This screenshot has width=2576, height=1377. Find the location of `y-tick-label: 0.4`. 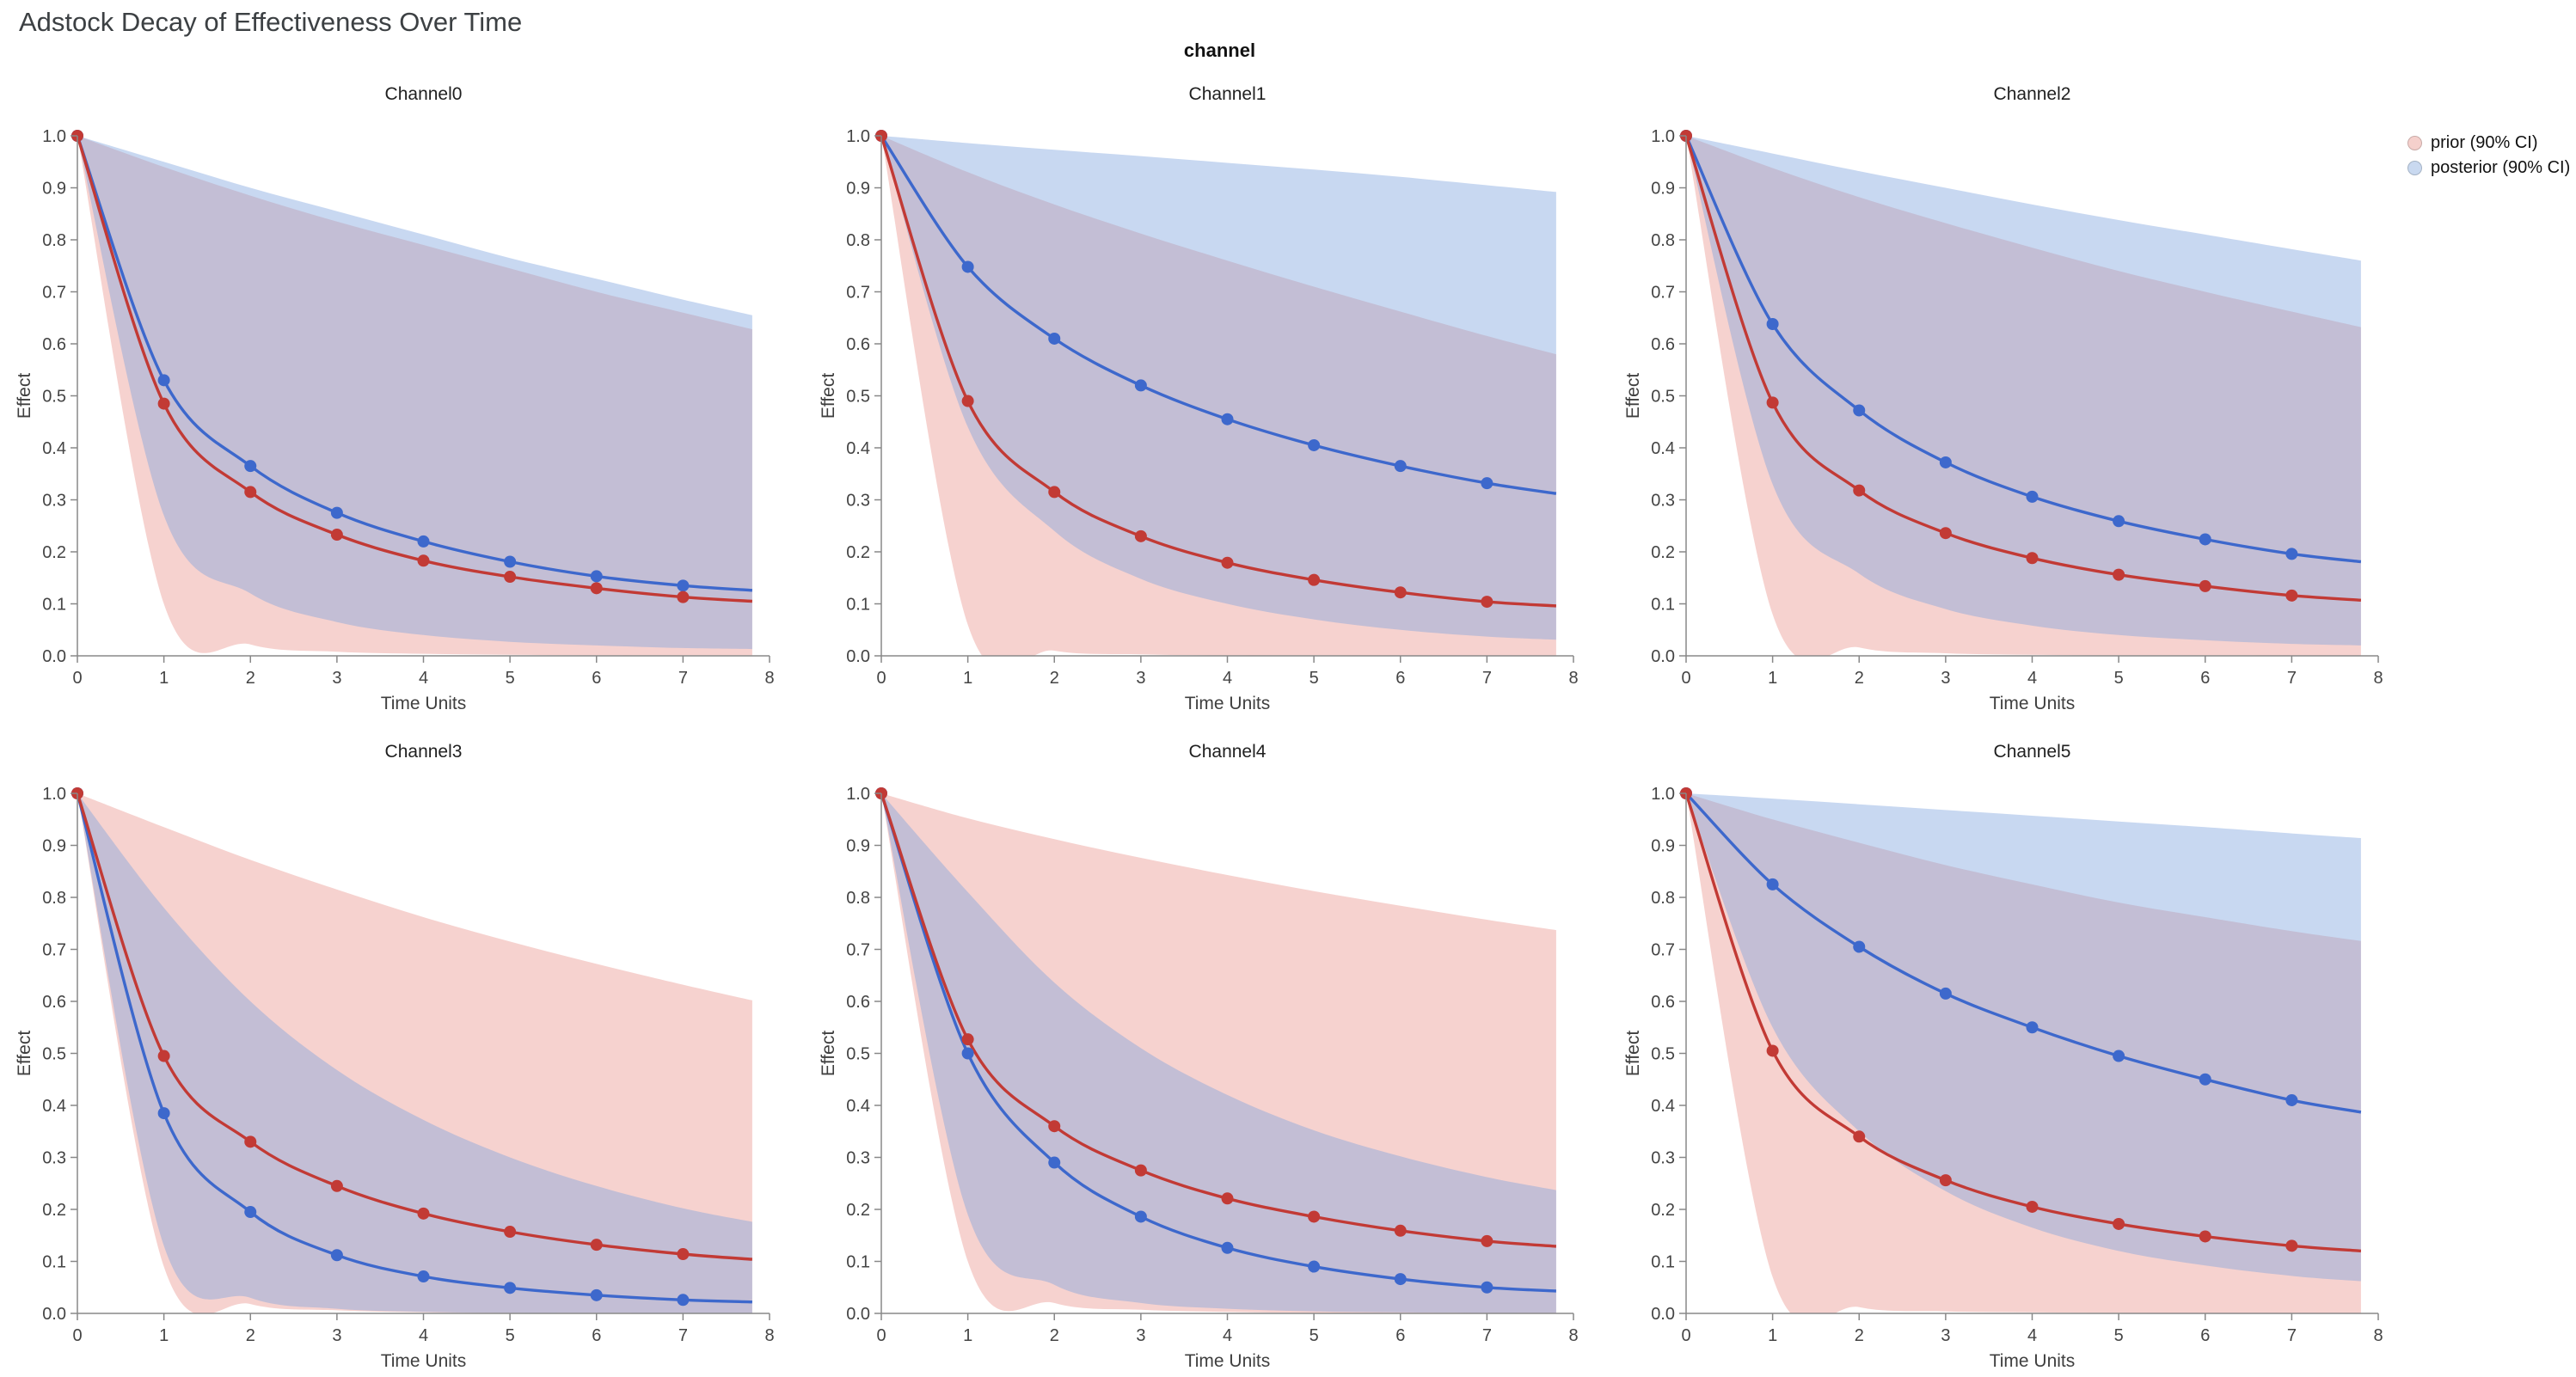

y-tick-label: 0.4 is located at coordinates (1663, 1106).